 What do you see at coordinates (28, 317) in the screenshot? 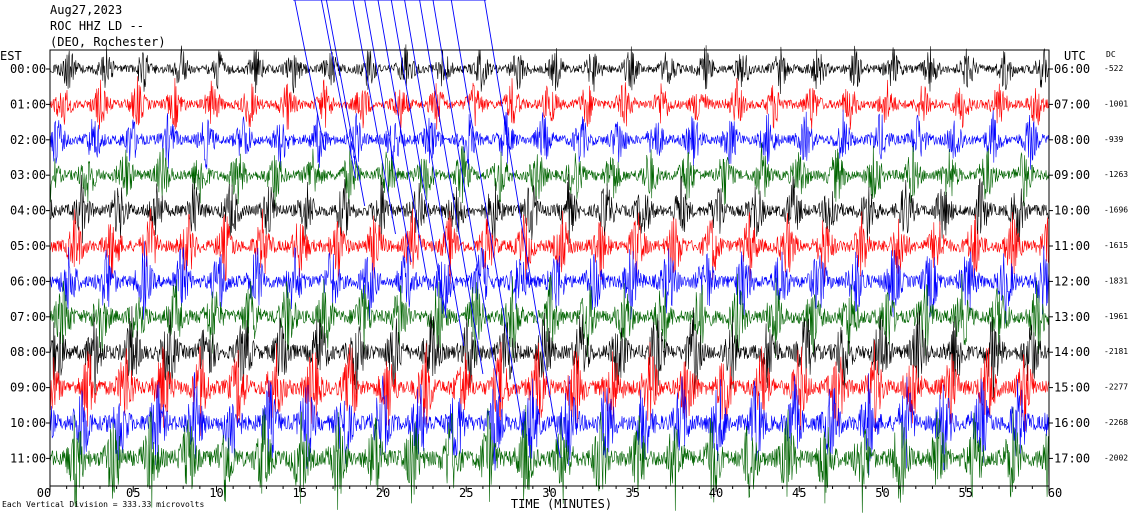
I see `est-hour-label: 07:00` at bounding box center [28, 317].